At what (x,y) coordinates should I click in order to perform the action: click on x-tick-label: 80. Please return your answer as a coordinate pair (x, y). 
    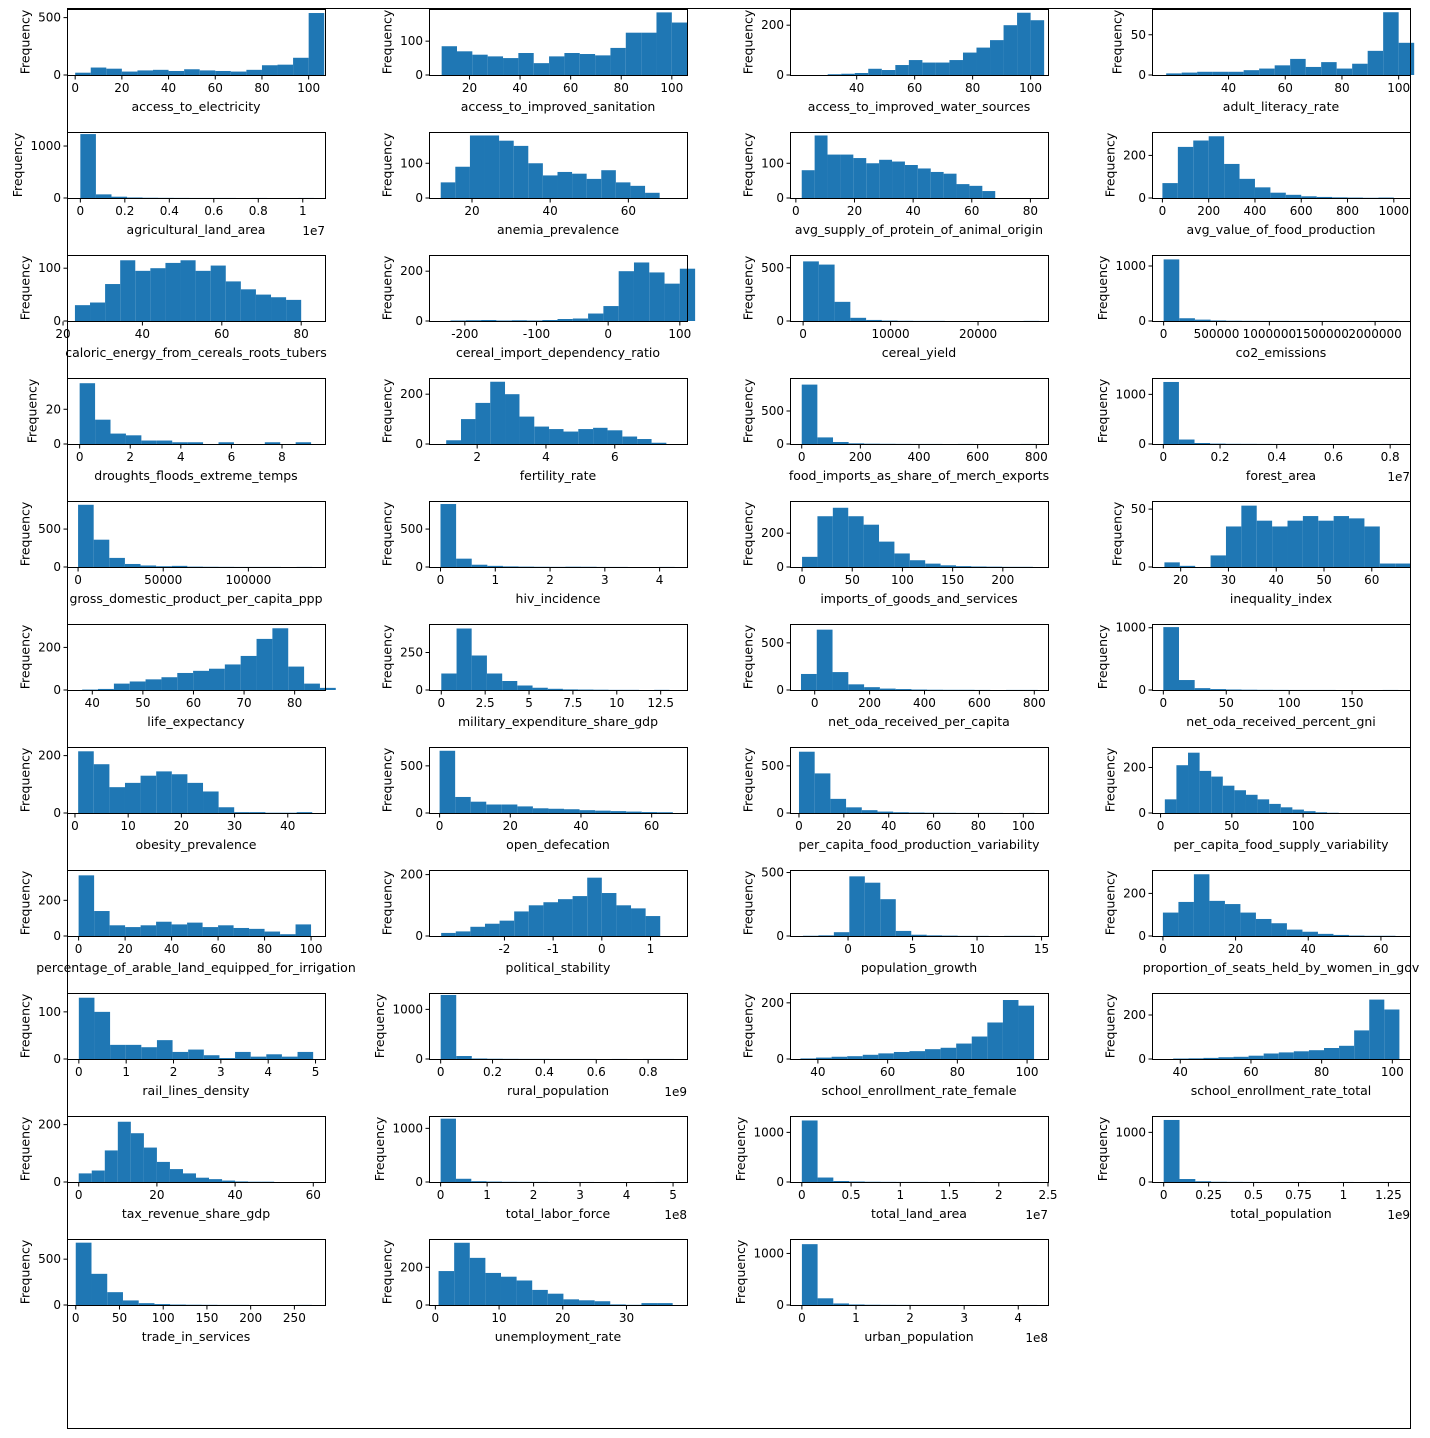
    Looking at the image, I should click on (1030, 211).